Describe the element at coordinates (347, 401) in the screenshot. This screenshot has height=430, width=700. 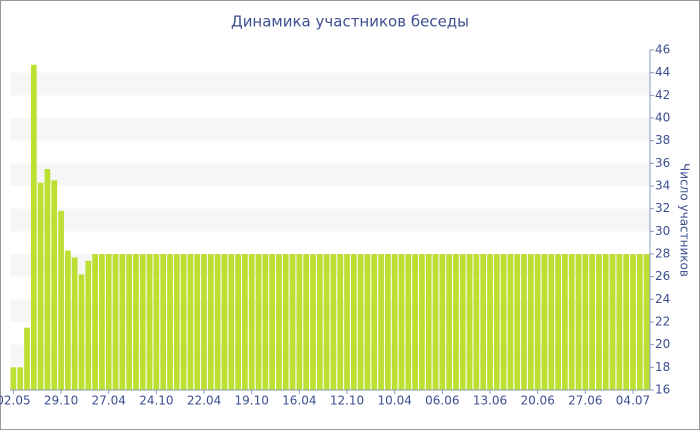
I see `x-tick-label: 12.10` at that location.